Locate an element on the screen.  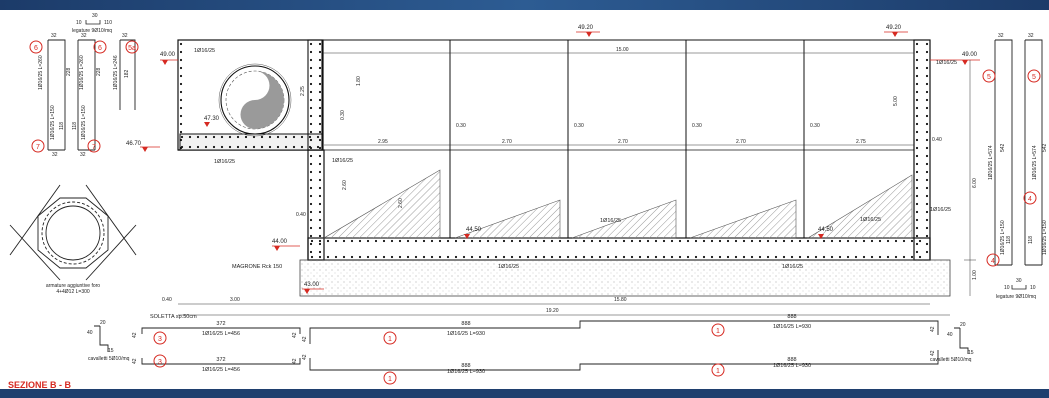
level-crest-2: 49.20 is located at coordinates (894, 28).